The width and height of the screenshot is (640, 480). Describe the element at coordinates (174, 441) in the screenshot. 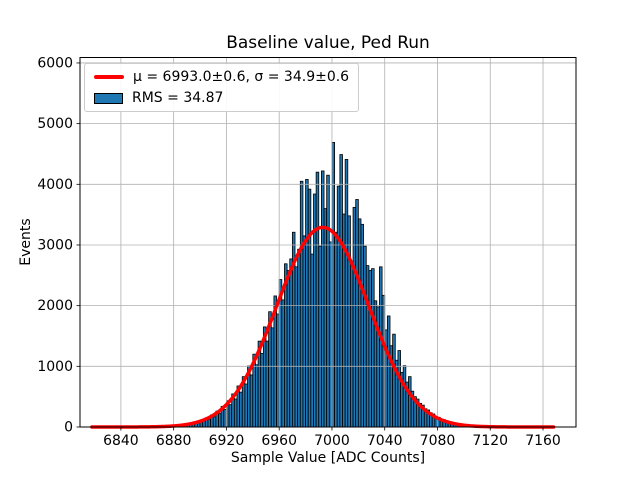

I see `x-tick-label: 6880` at that location.